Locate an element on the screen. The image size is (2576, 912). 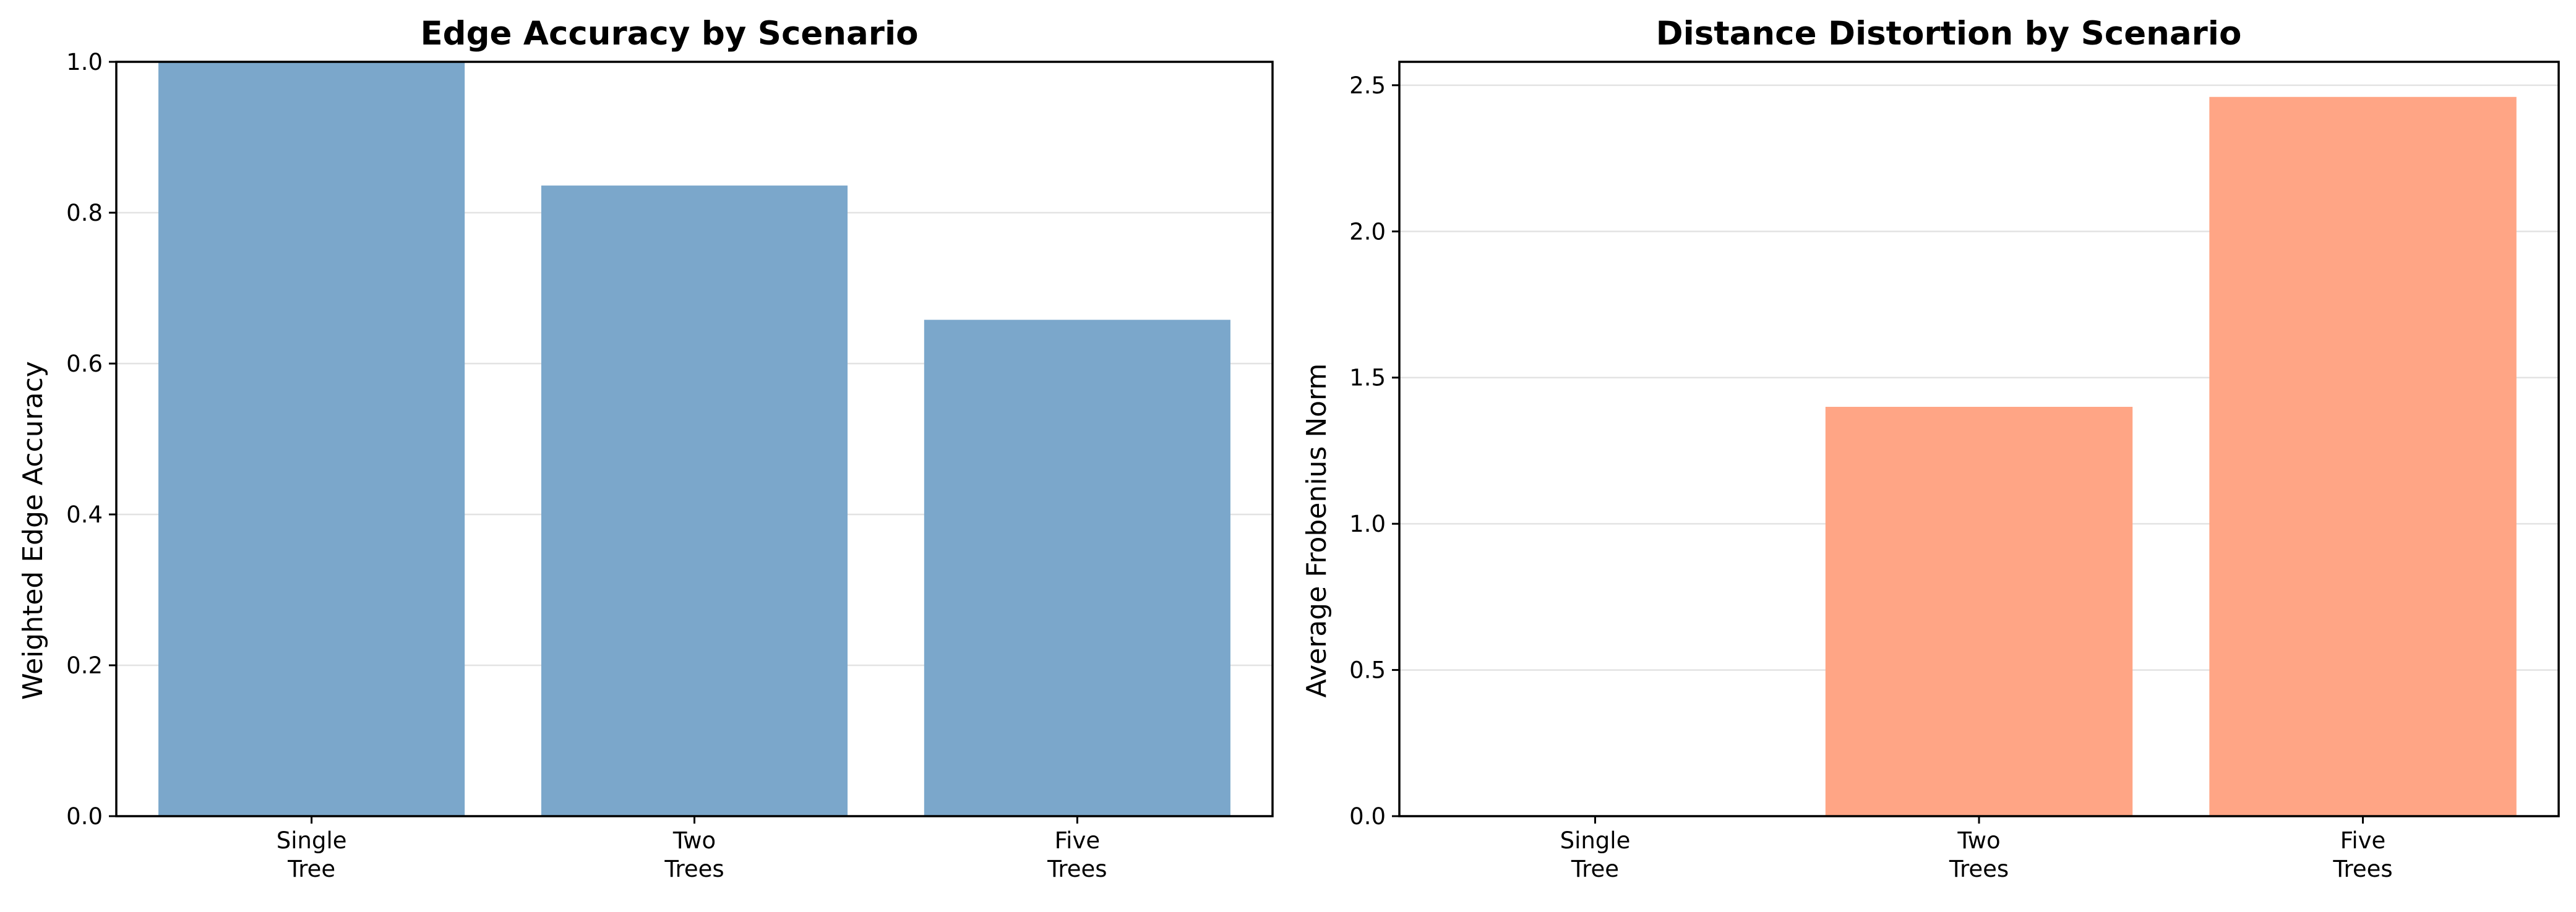
y-tick-label: 0.5 is located at coordinates (1367, 671).